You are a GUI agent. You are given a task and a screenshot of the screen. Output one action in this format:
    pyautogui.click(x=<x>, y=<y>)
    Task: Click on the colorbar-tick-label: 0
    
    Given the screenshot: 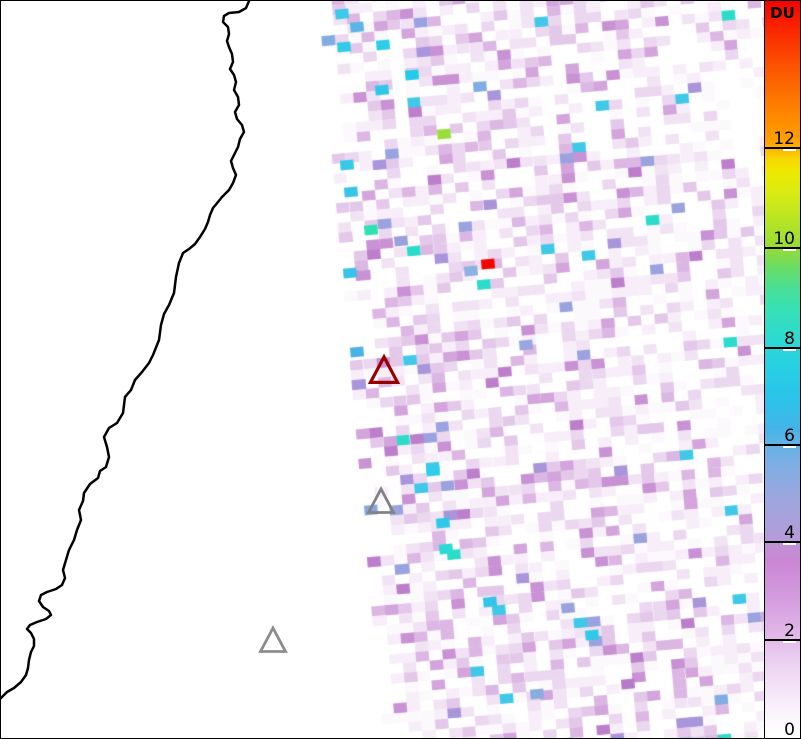 What is the action you would take?
    pyautogui.click(x=789, y=729)
    